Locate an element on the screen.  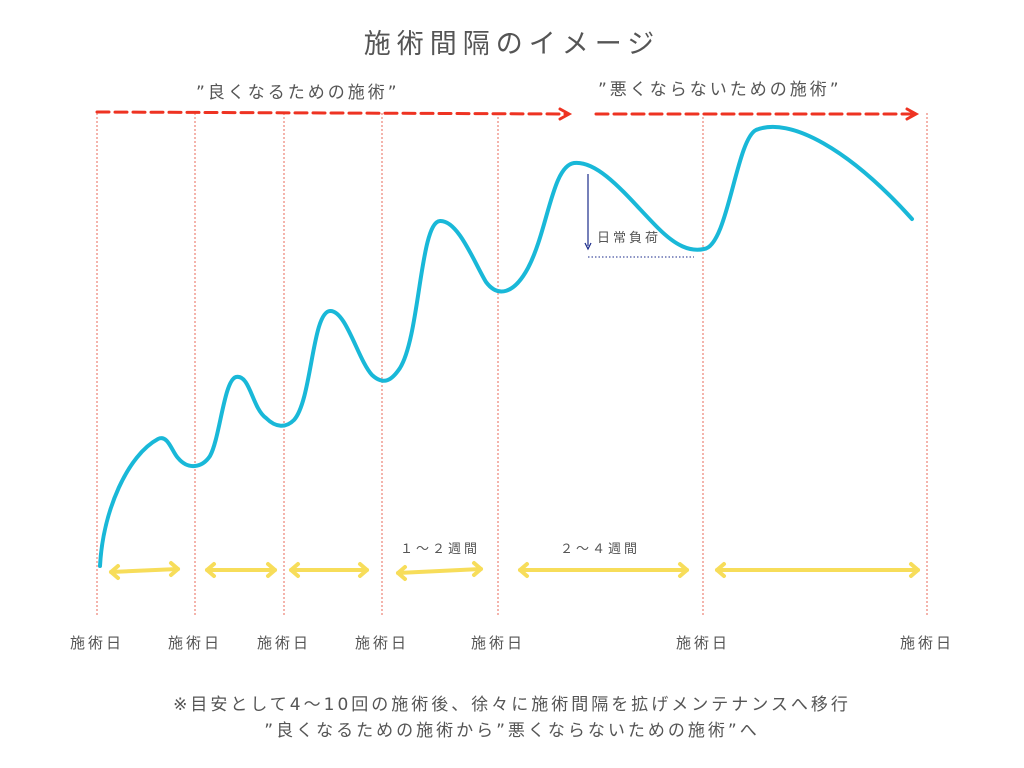
phase-good-arrowhead is located at coordinates (565, 114).